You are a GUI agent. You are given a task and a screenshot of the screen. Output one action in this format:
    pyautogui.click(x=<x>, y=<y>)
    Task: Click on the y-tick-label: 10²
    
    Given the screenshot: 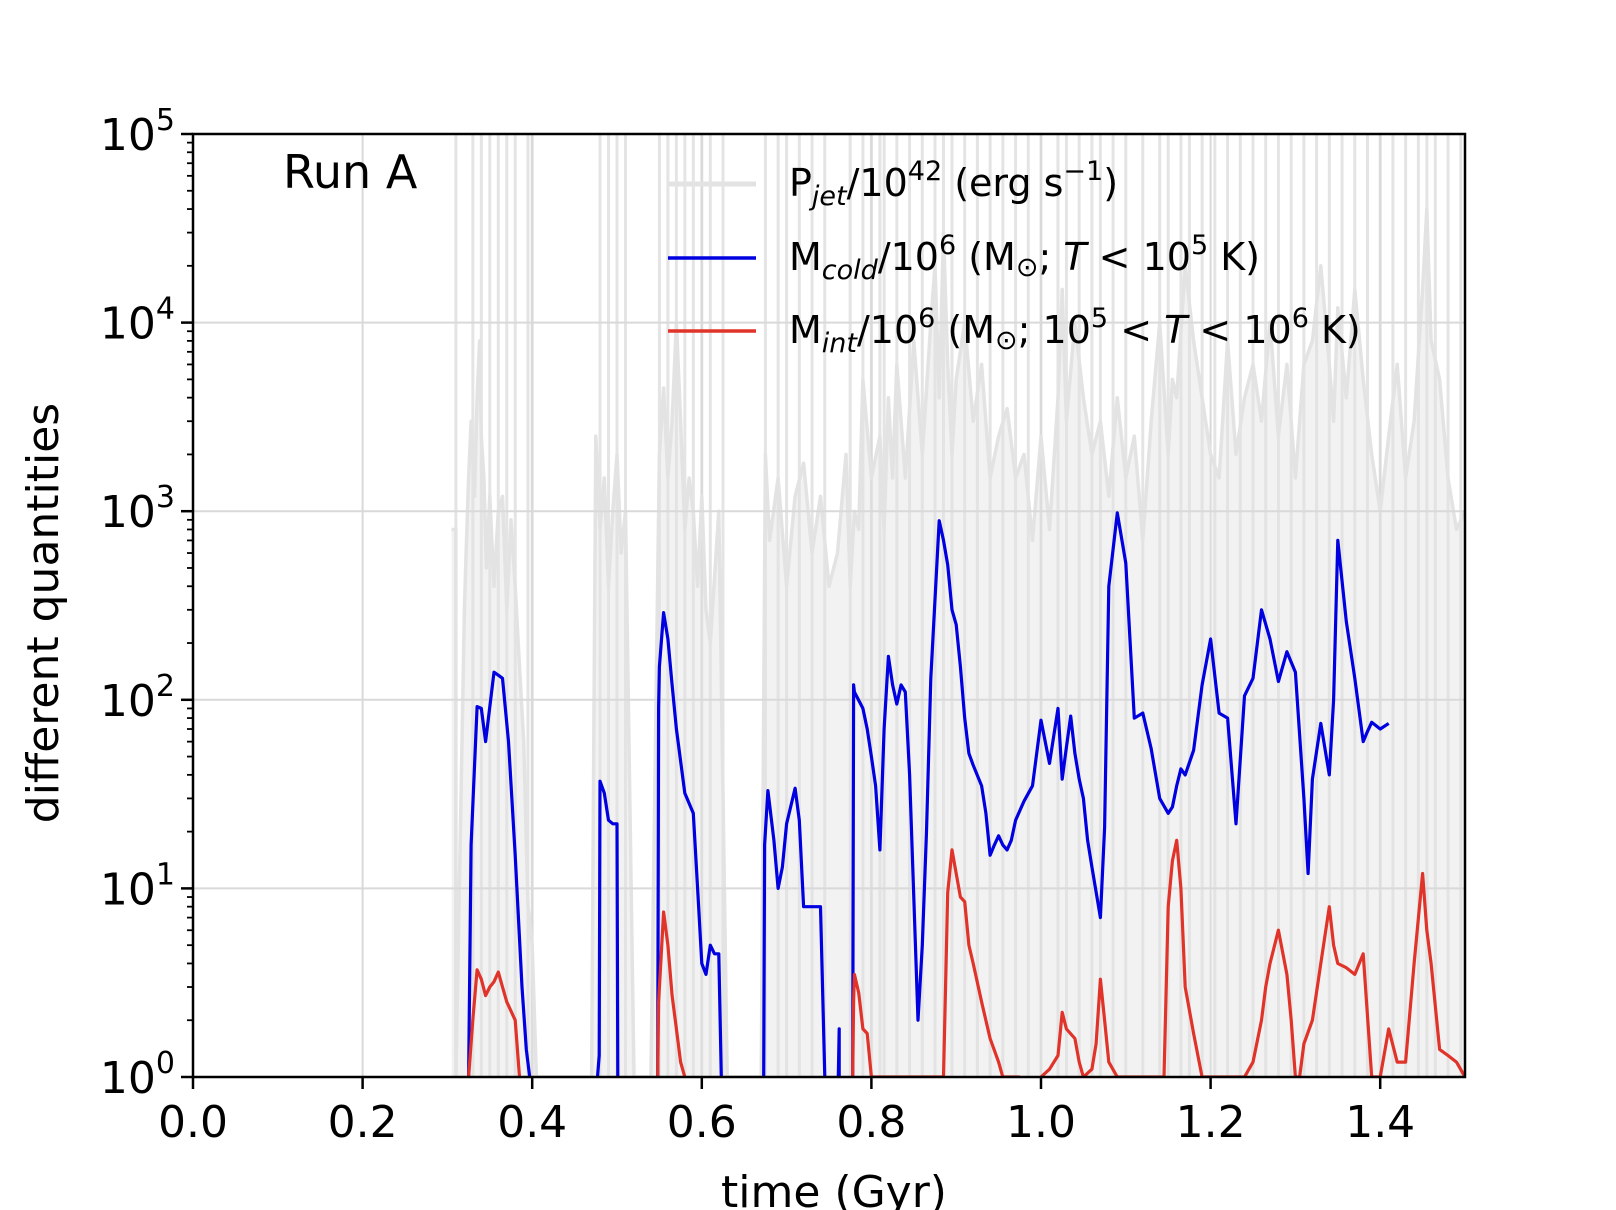 What is the action you would take?
    pyautogui.click(x=137, y=698)
    